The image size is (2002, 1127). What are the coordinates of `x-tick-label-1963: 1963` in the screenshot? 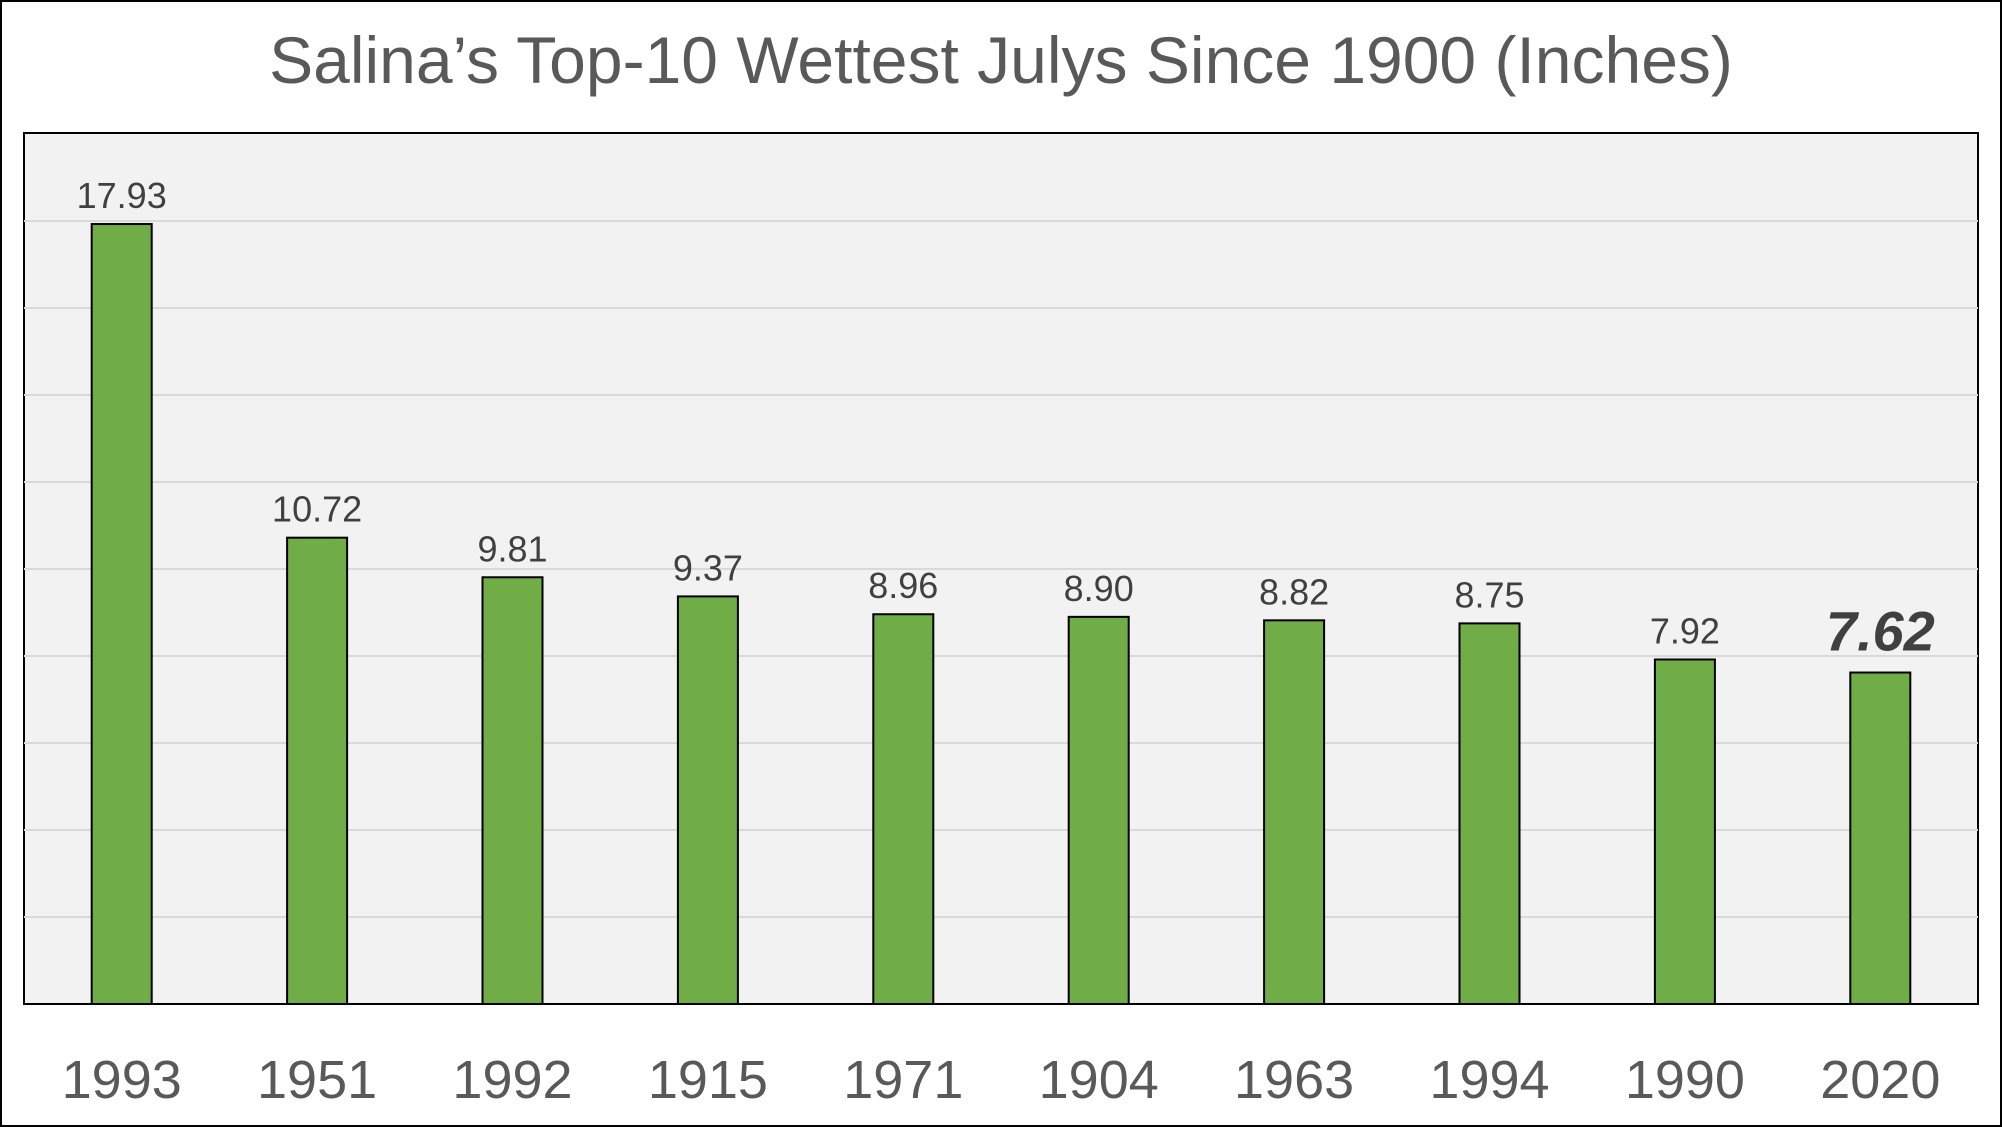 It's located at (1294, 1080).